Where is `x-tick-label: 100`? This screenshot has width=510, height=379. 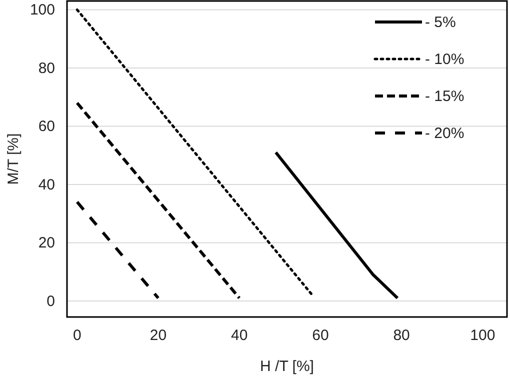
x-tick-label: 100 is located at coordinates (483, 335).